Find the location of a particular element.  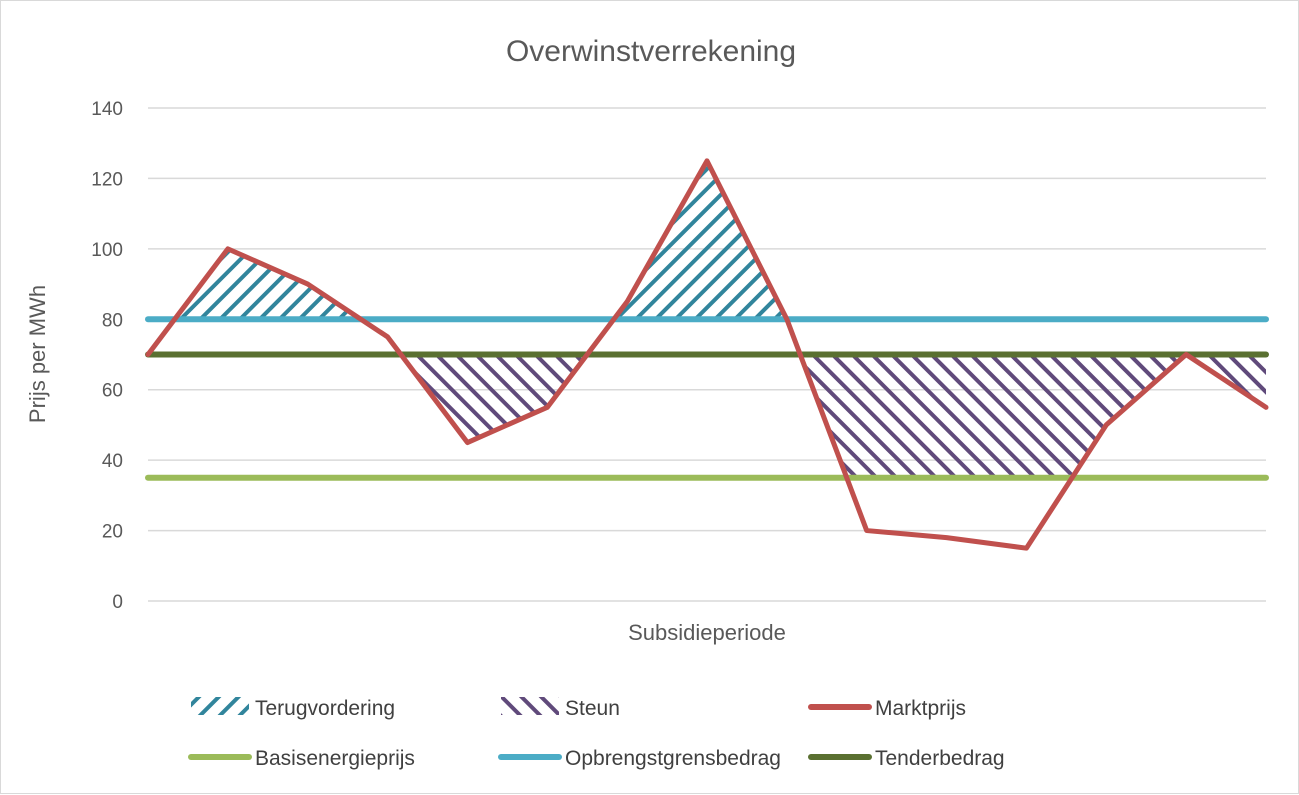

y-tick-label: 60 is located at coordinates (112, 391).